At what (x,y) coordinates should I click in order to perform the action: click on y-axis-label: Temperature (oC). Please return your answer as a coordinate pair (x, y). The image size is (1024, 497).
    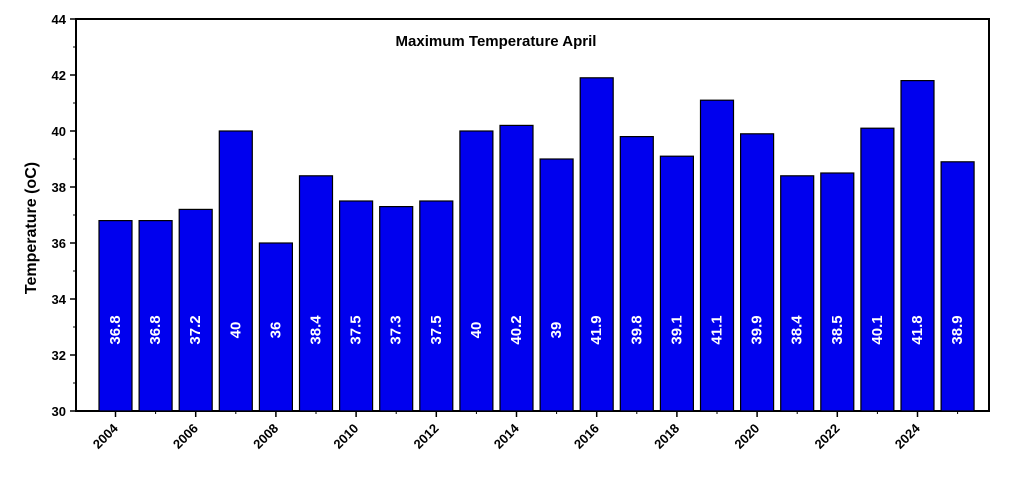
    Looking at the image, I should click on (31, 228).